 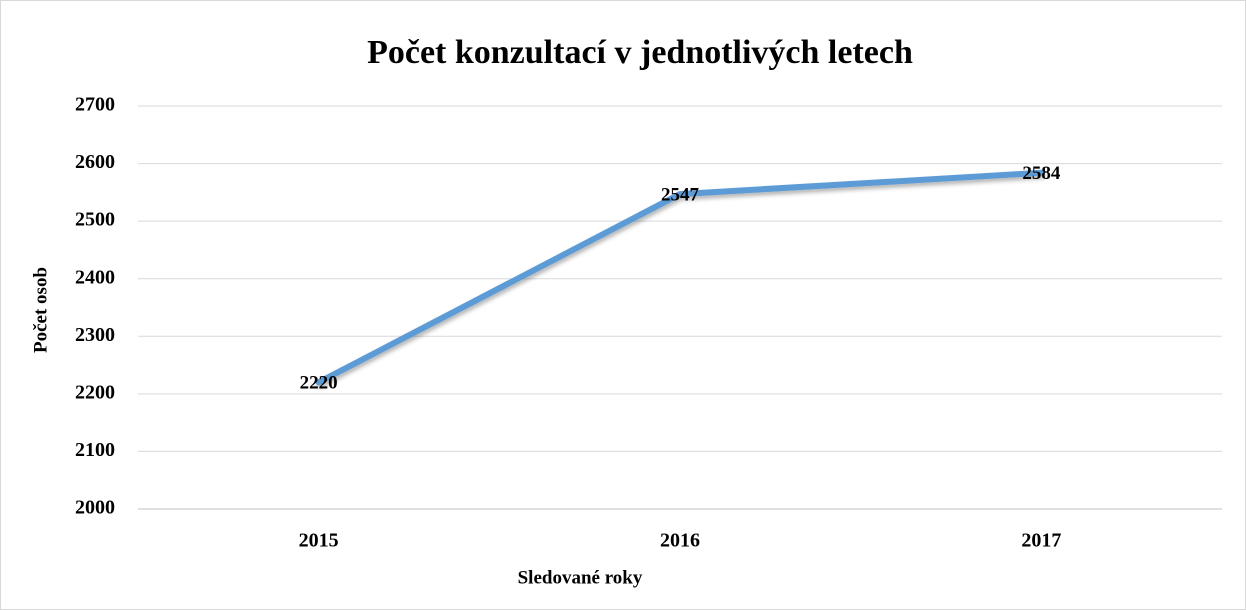 I want to click on y-tick-label: 2300, so click(x=95, y=335).